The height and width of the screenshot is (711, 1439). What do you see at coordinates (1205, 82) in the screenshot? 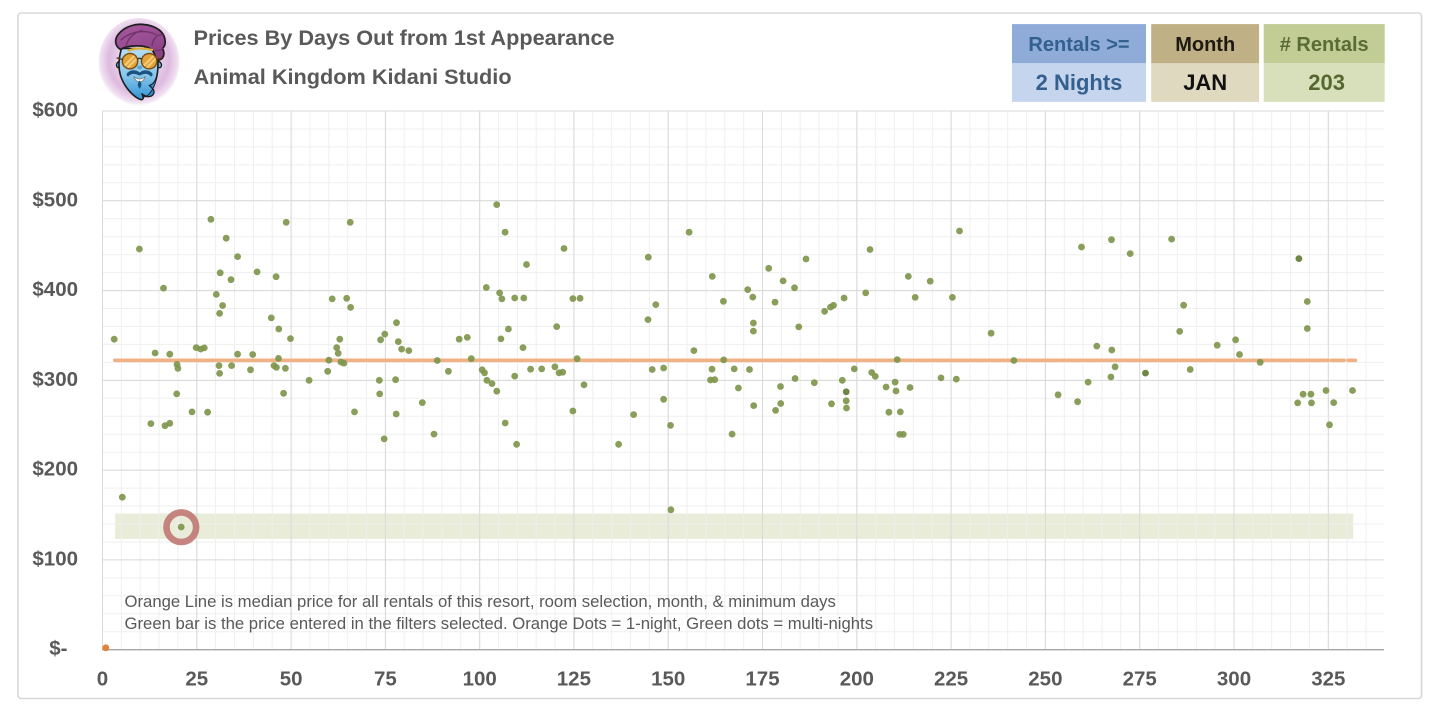
I see `svg-text: JAN` at bounding box center [1205, 82].